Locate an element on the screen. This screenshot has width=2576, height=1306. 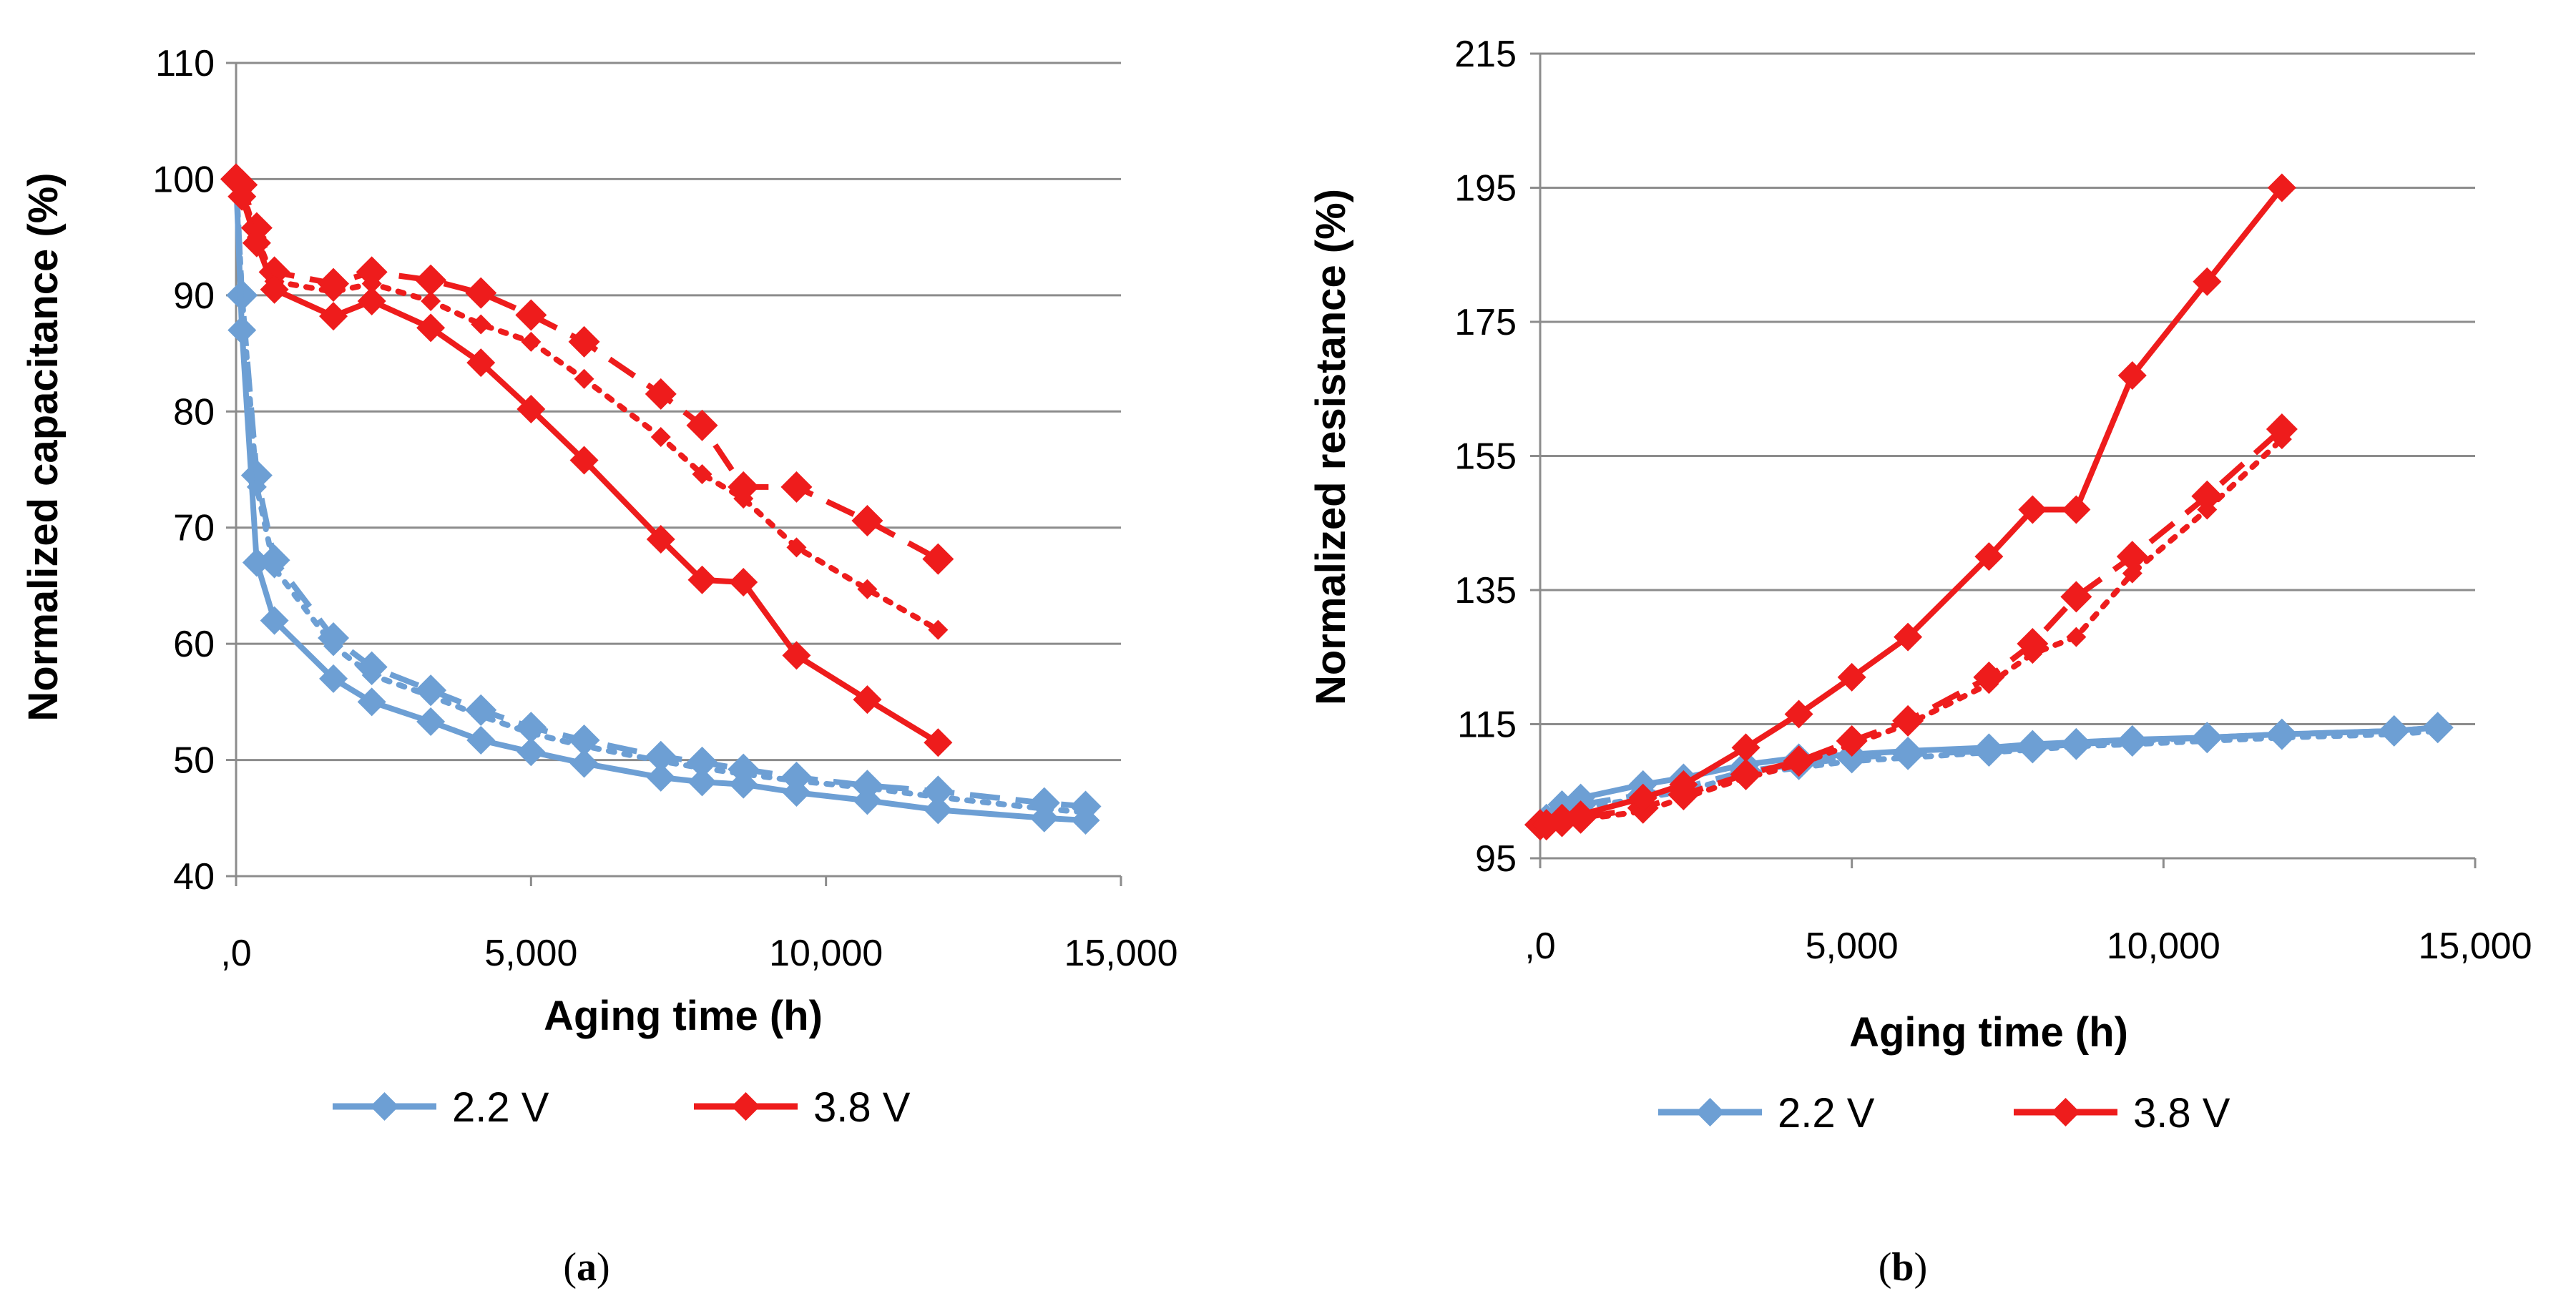
chart-a-y-tick-80: 80 is located at coordinates (194, 412).